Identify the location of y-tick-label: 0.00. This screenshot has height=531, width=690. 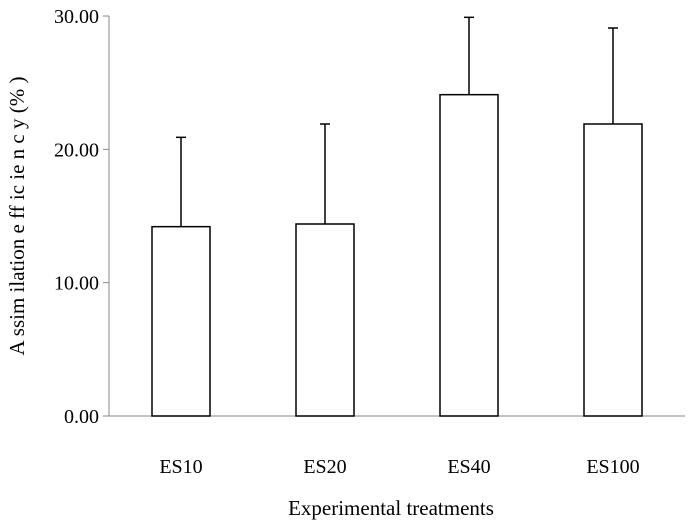
(81, 417).